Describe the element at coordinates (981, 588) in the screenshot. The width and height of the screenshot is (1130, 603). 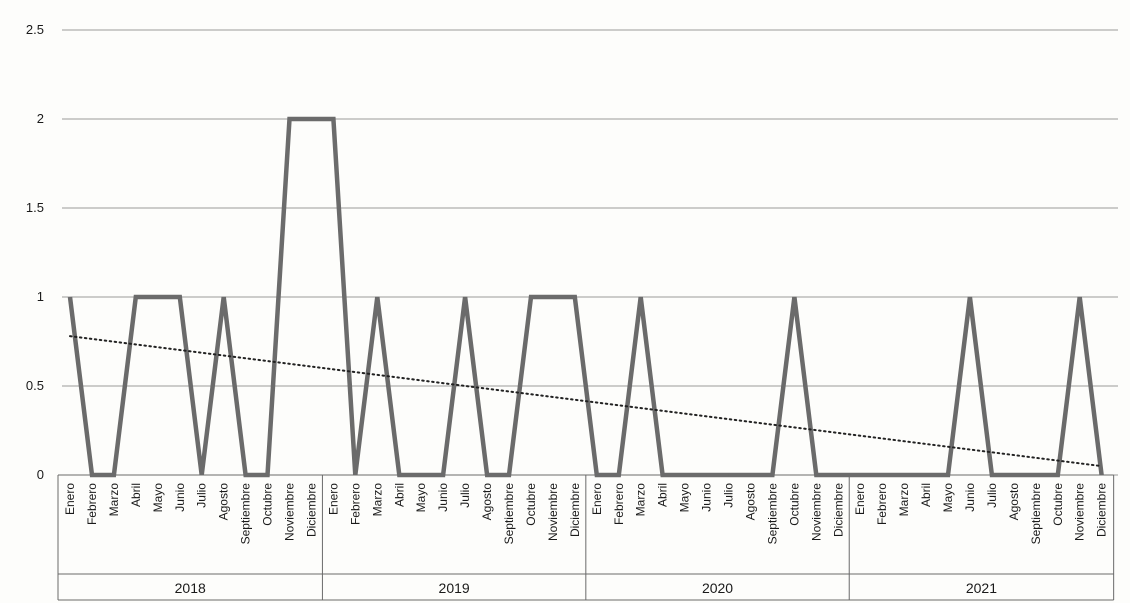
I see `year-label: 2021` at that location.